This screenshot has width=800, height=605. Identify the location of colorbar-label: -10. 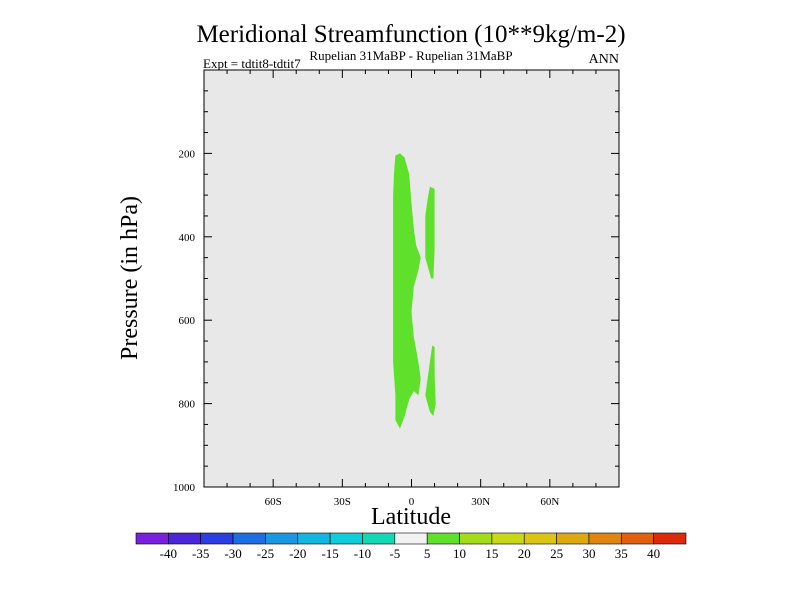
(362, 553).